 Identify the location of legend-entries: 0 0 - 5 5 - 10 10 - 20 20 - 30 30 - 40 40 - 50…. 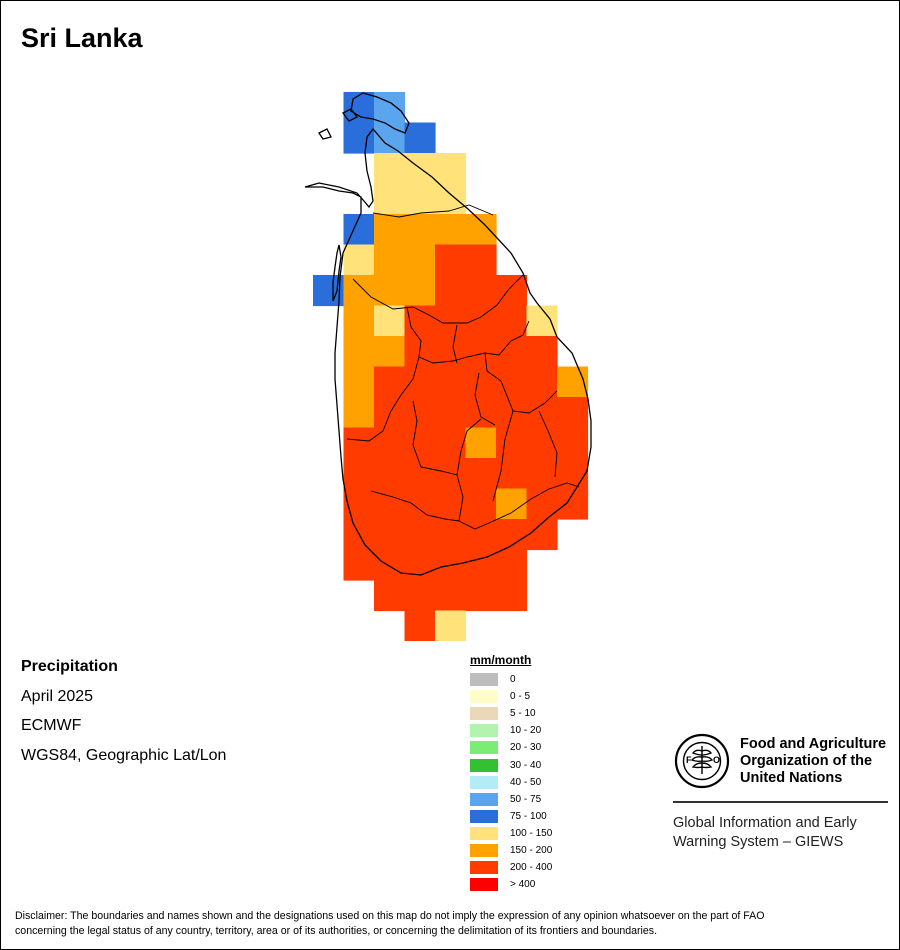
(511, 782).